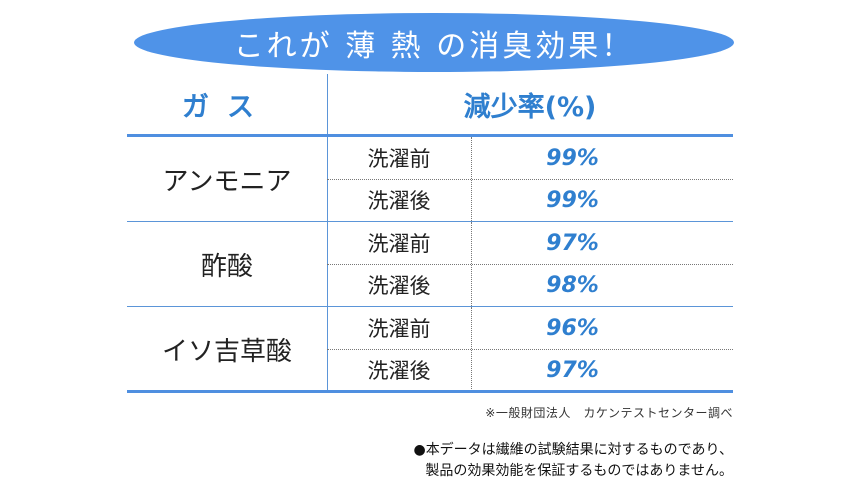 The height and width of the screenshot is (500, 864). I want to click on header-rule, so click(430, 135).